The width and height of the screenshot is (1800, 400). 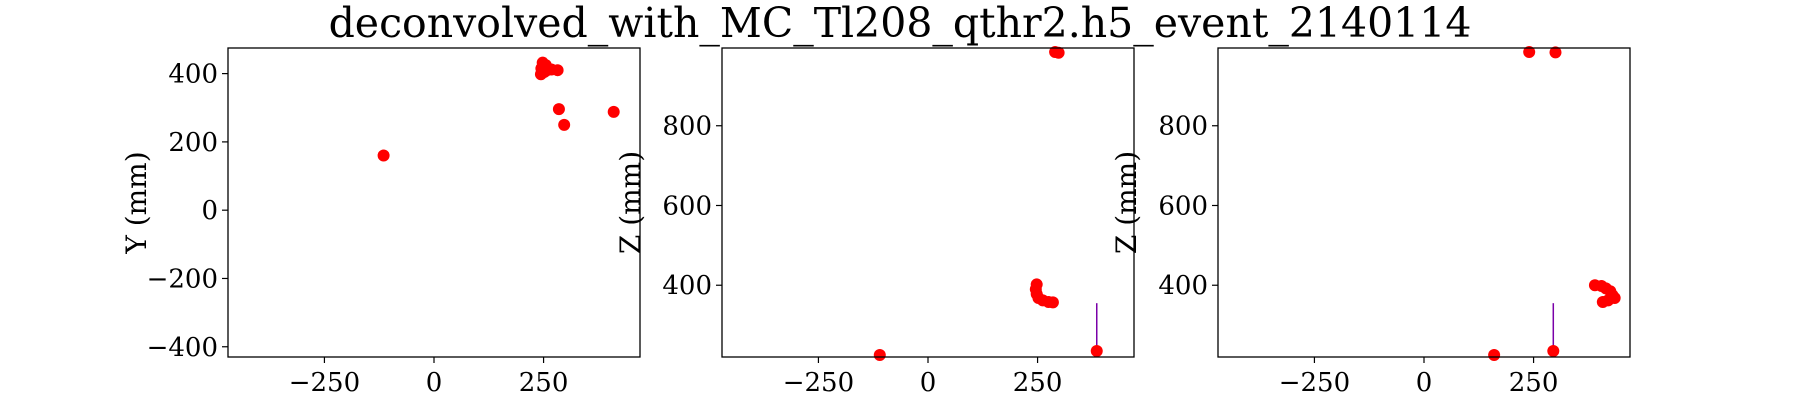 I want to click on y-tick-label: 0, so click(x=209, y=211).